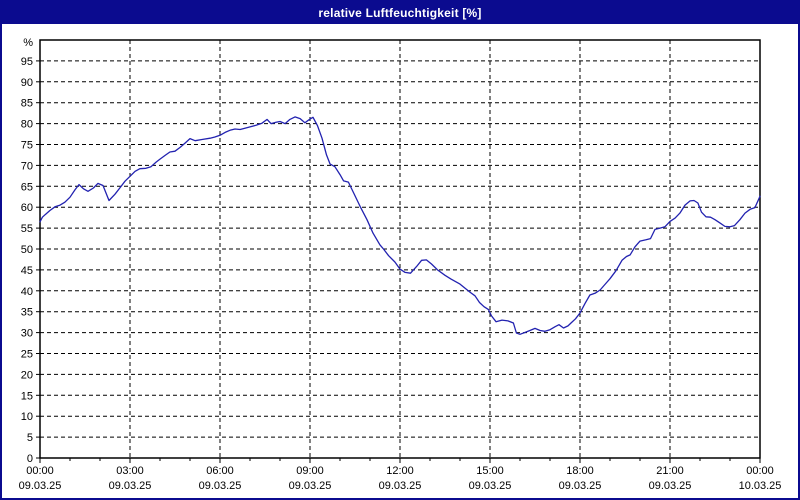 Image resolution: width=800 pixels, height=500 pixels. I want to click on y-axis-unit-label: %, so click(28, 43).